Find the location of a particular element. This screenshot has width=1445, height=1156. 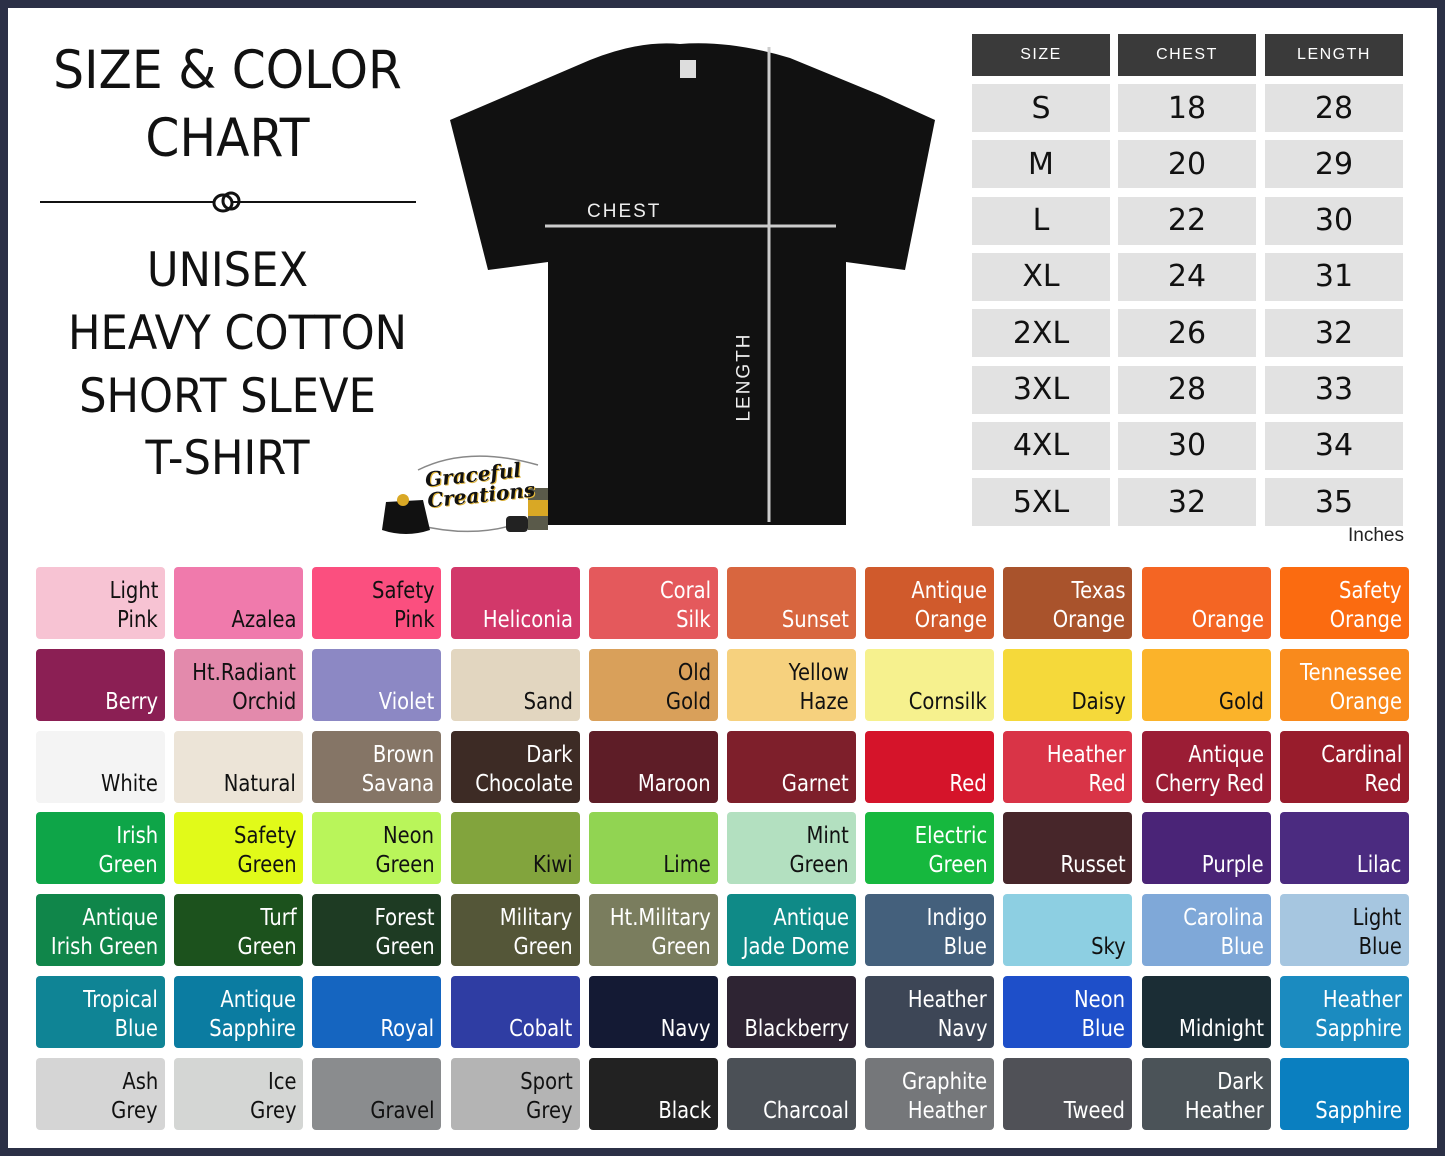

color-swatch-berry: Berry is located at coordinates (100, 684).